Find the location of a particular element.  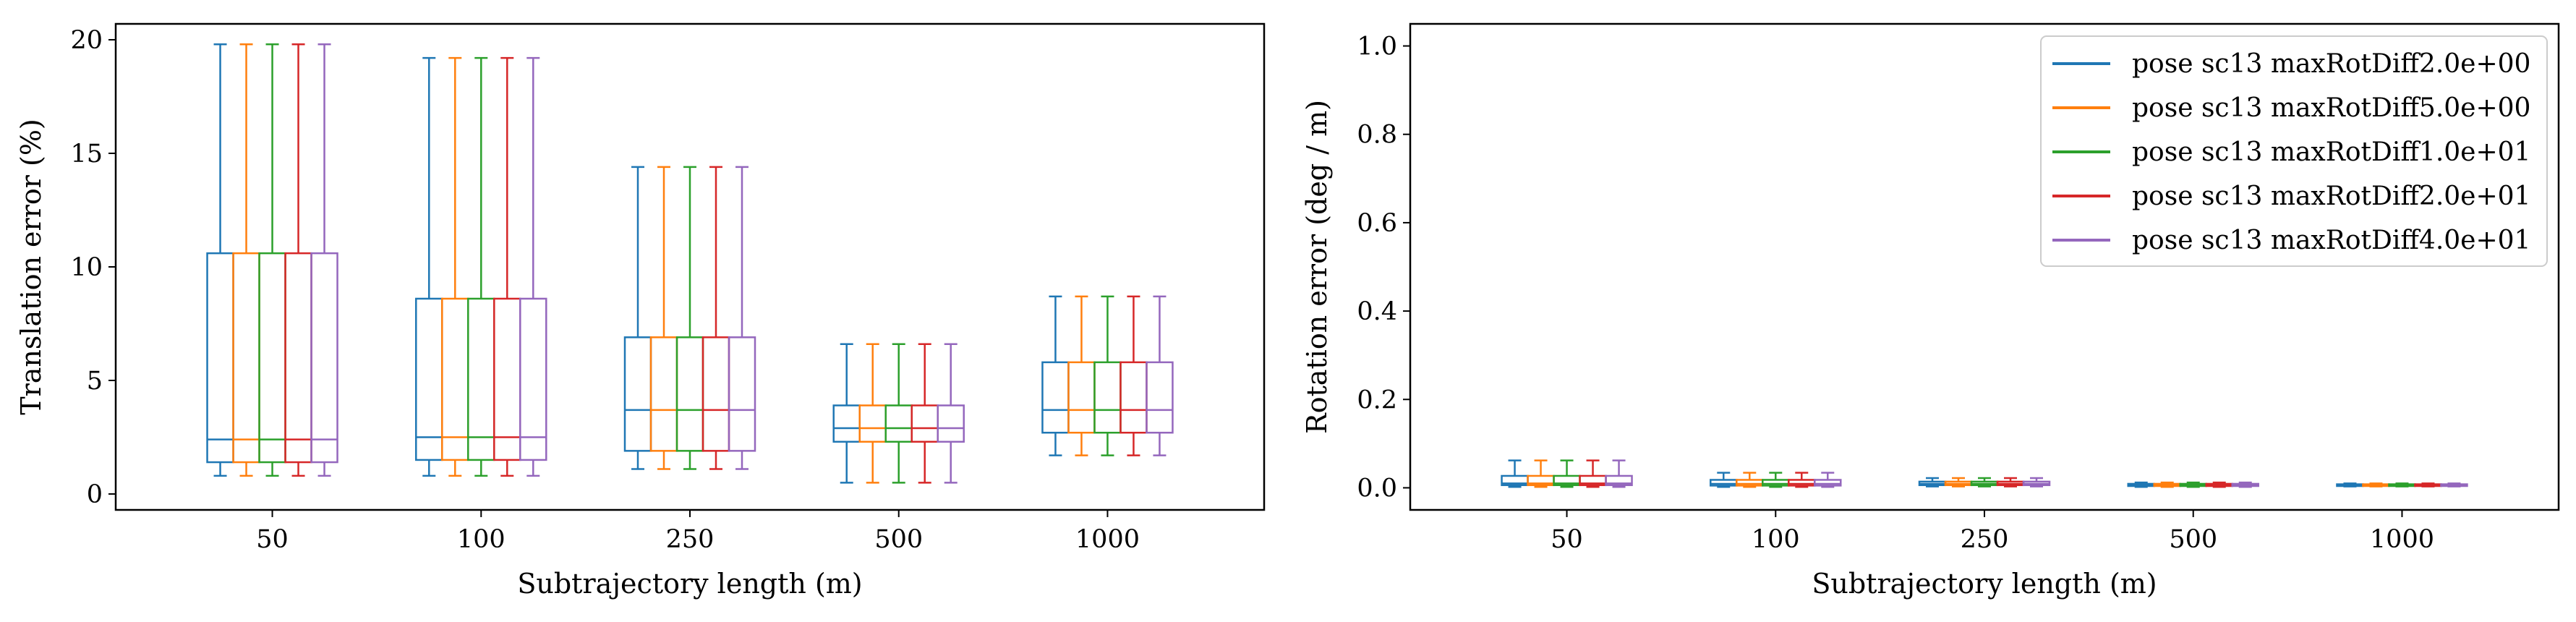

rotation-y-tick-label: 1.0 is located at coordinates (1377, 47).